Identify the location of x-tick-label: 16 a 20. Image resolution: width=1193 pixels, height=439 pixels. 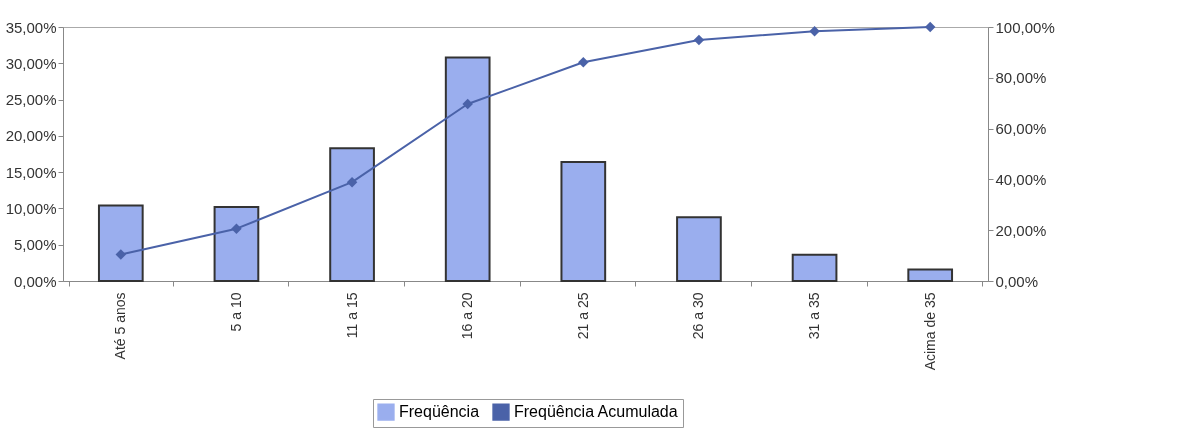
(467, 316).